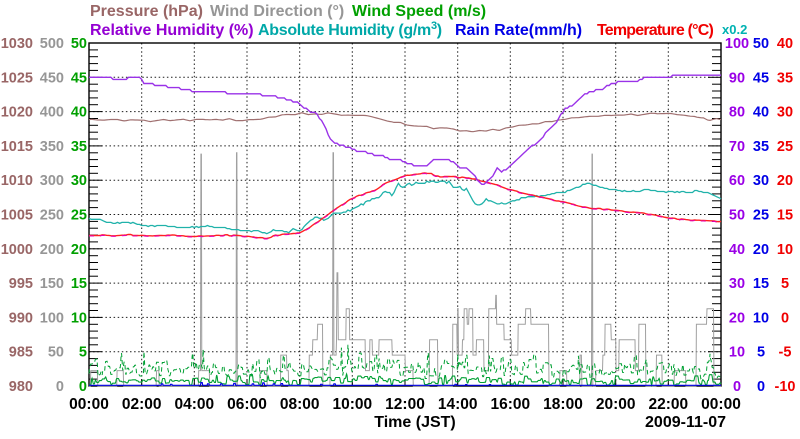 Image resolution: width=800 pixels, height=439 pixels. What do you see at coordinates (510, 404) in the screenshot?
I see `svg-text: 16:00` at bounding box center [510, 404].